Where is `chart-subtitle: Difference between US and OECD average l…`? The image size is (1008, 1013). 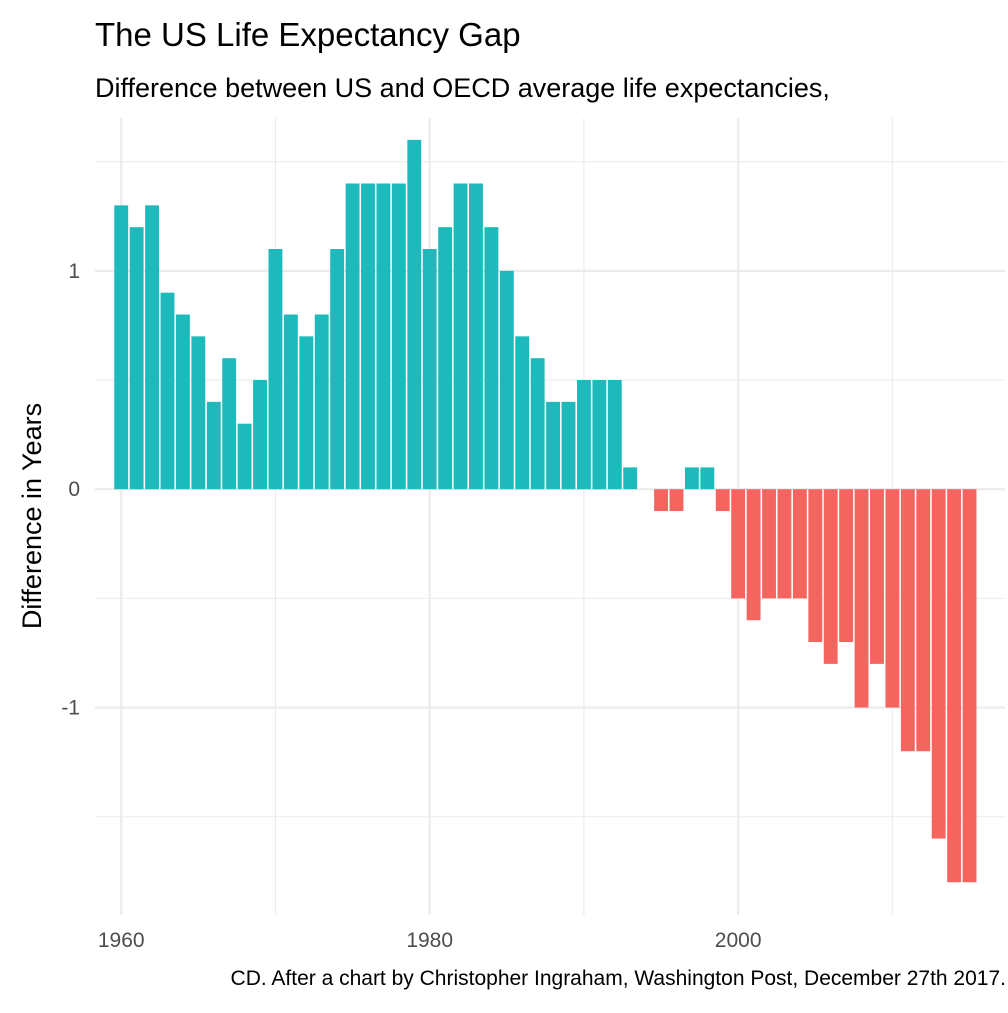
chart-subtitle: Difference between US and OECD average l… is located at coordinates (462, 88).